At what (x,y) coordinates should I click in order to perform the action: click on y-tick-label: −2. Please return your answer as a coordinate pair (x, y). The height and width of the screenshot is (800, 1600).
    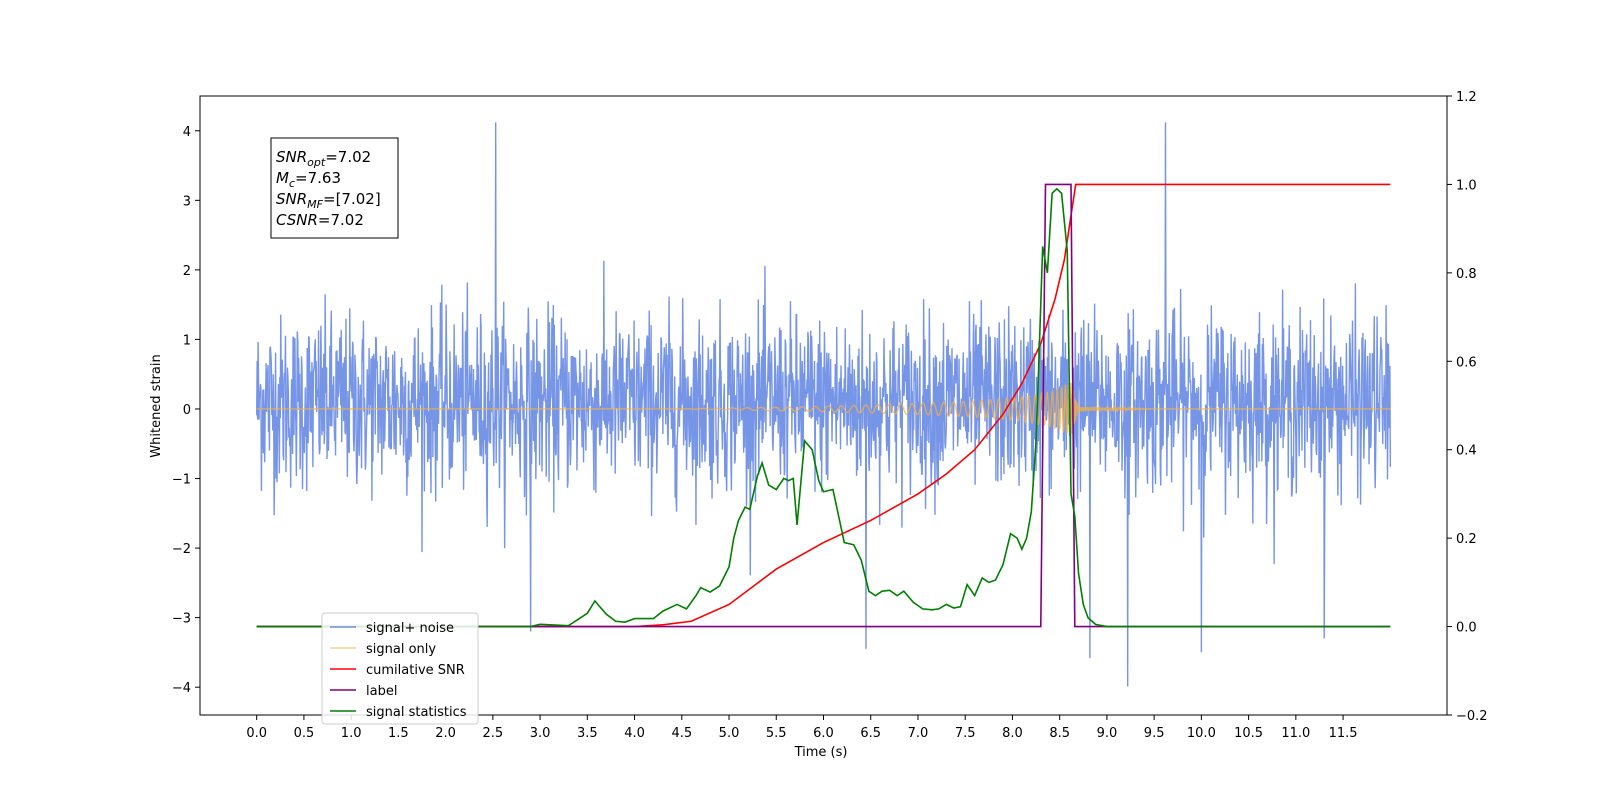
    Looking at the image, I should click on (181, 549).